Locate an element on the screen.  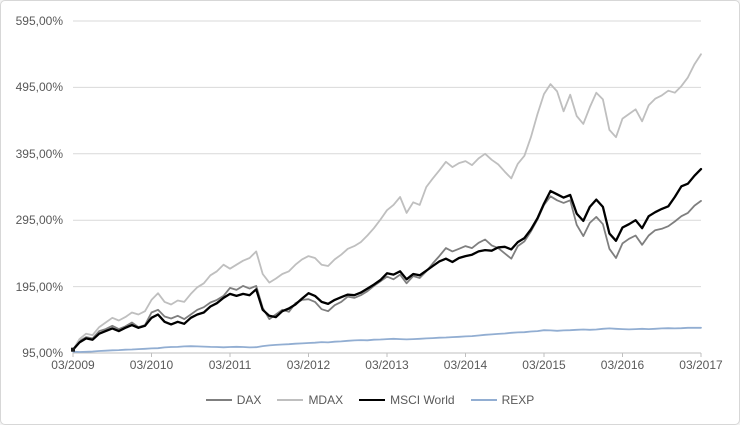
x-tick-label: 03/2017 is located at coordinates (701, 365).